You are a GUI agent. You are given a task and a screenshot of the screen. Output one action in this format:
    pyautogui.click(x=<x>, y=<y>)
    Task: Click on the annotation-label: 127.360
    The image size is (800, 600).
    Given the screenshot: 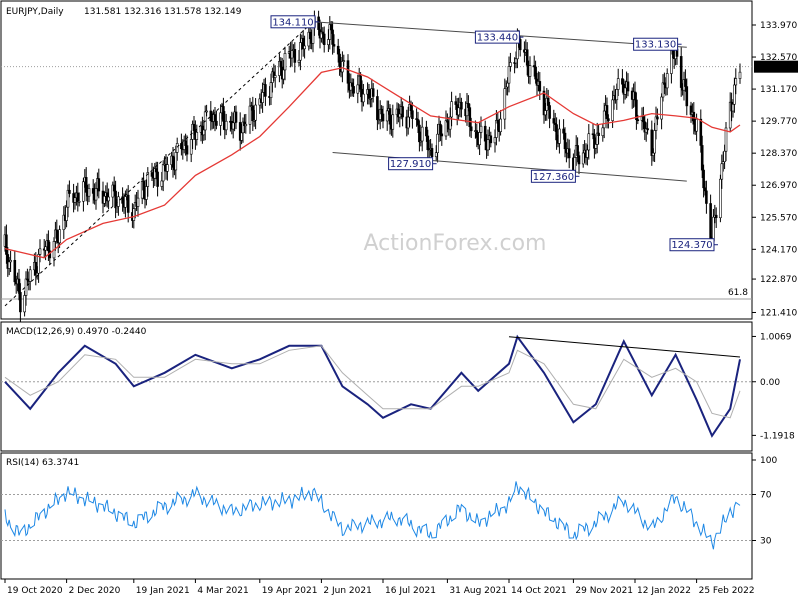 What is the action you would take?
    pyautogui.click(x=553, y=177)
    